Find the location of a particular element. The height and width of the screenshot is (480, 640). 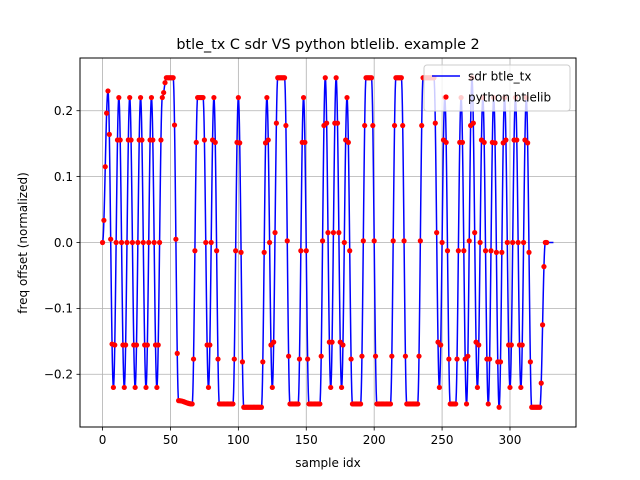

legend-label: python btlelib is located at coordinates (509, 98).